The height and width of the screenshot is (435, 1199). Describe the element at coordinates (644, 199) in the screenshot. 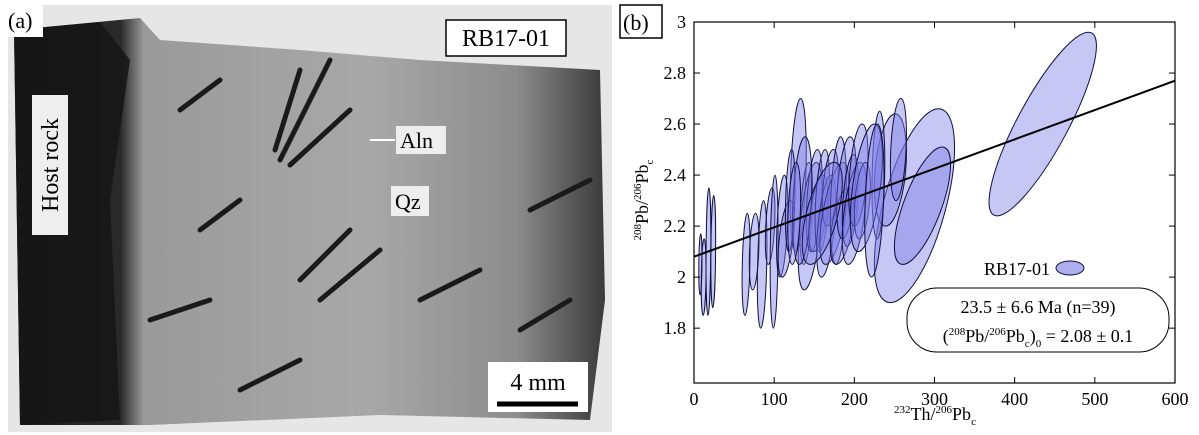

I see `y-axis-title: 208Pb/206Pbc` at that location.